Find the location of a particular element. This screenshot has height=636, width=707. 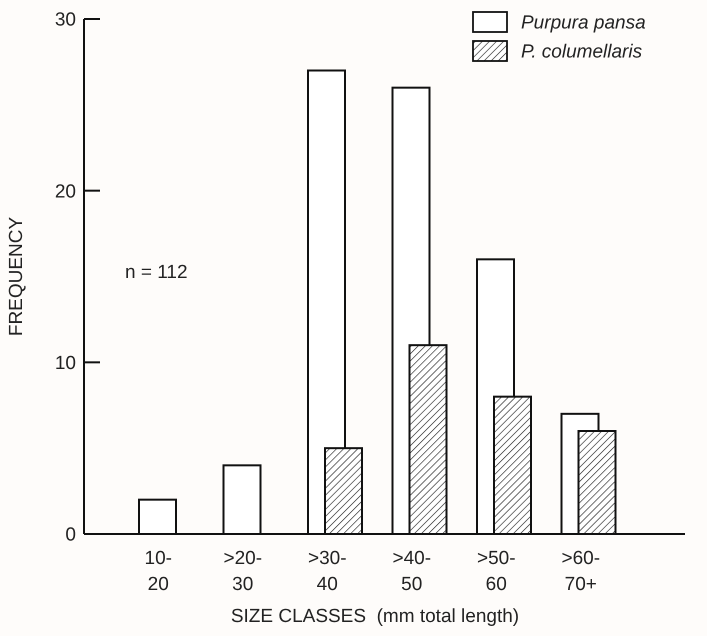

y-tick-label: 0 is located at coordinates (70, 535).